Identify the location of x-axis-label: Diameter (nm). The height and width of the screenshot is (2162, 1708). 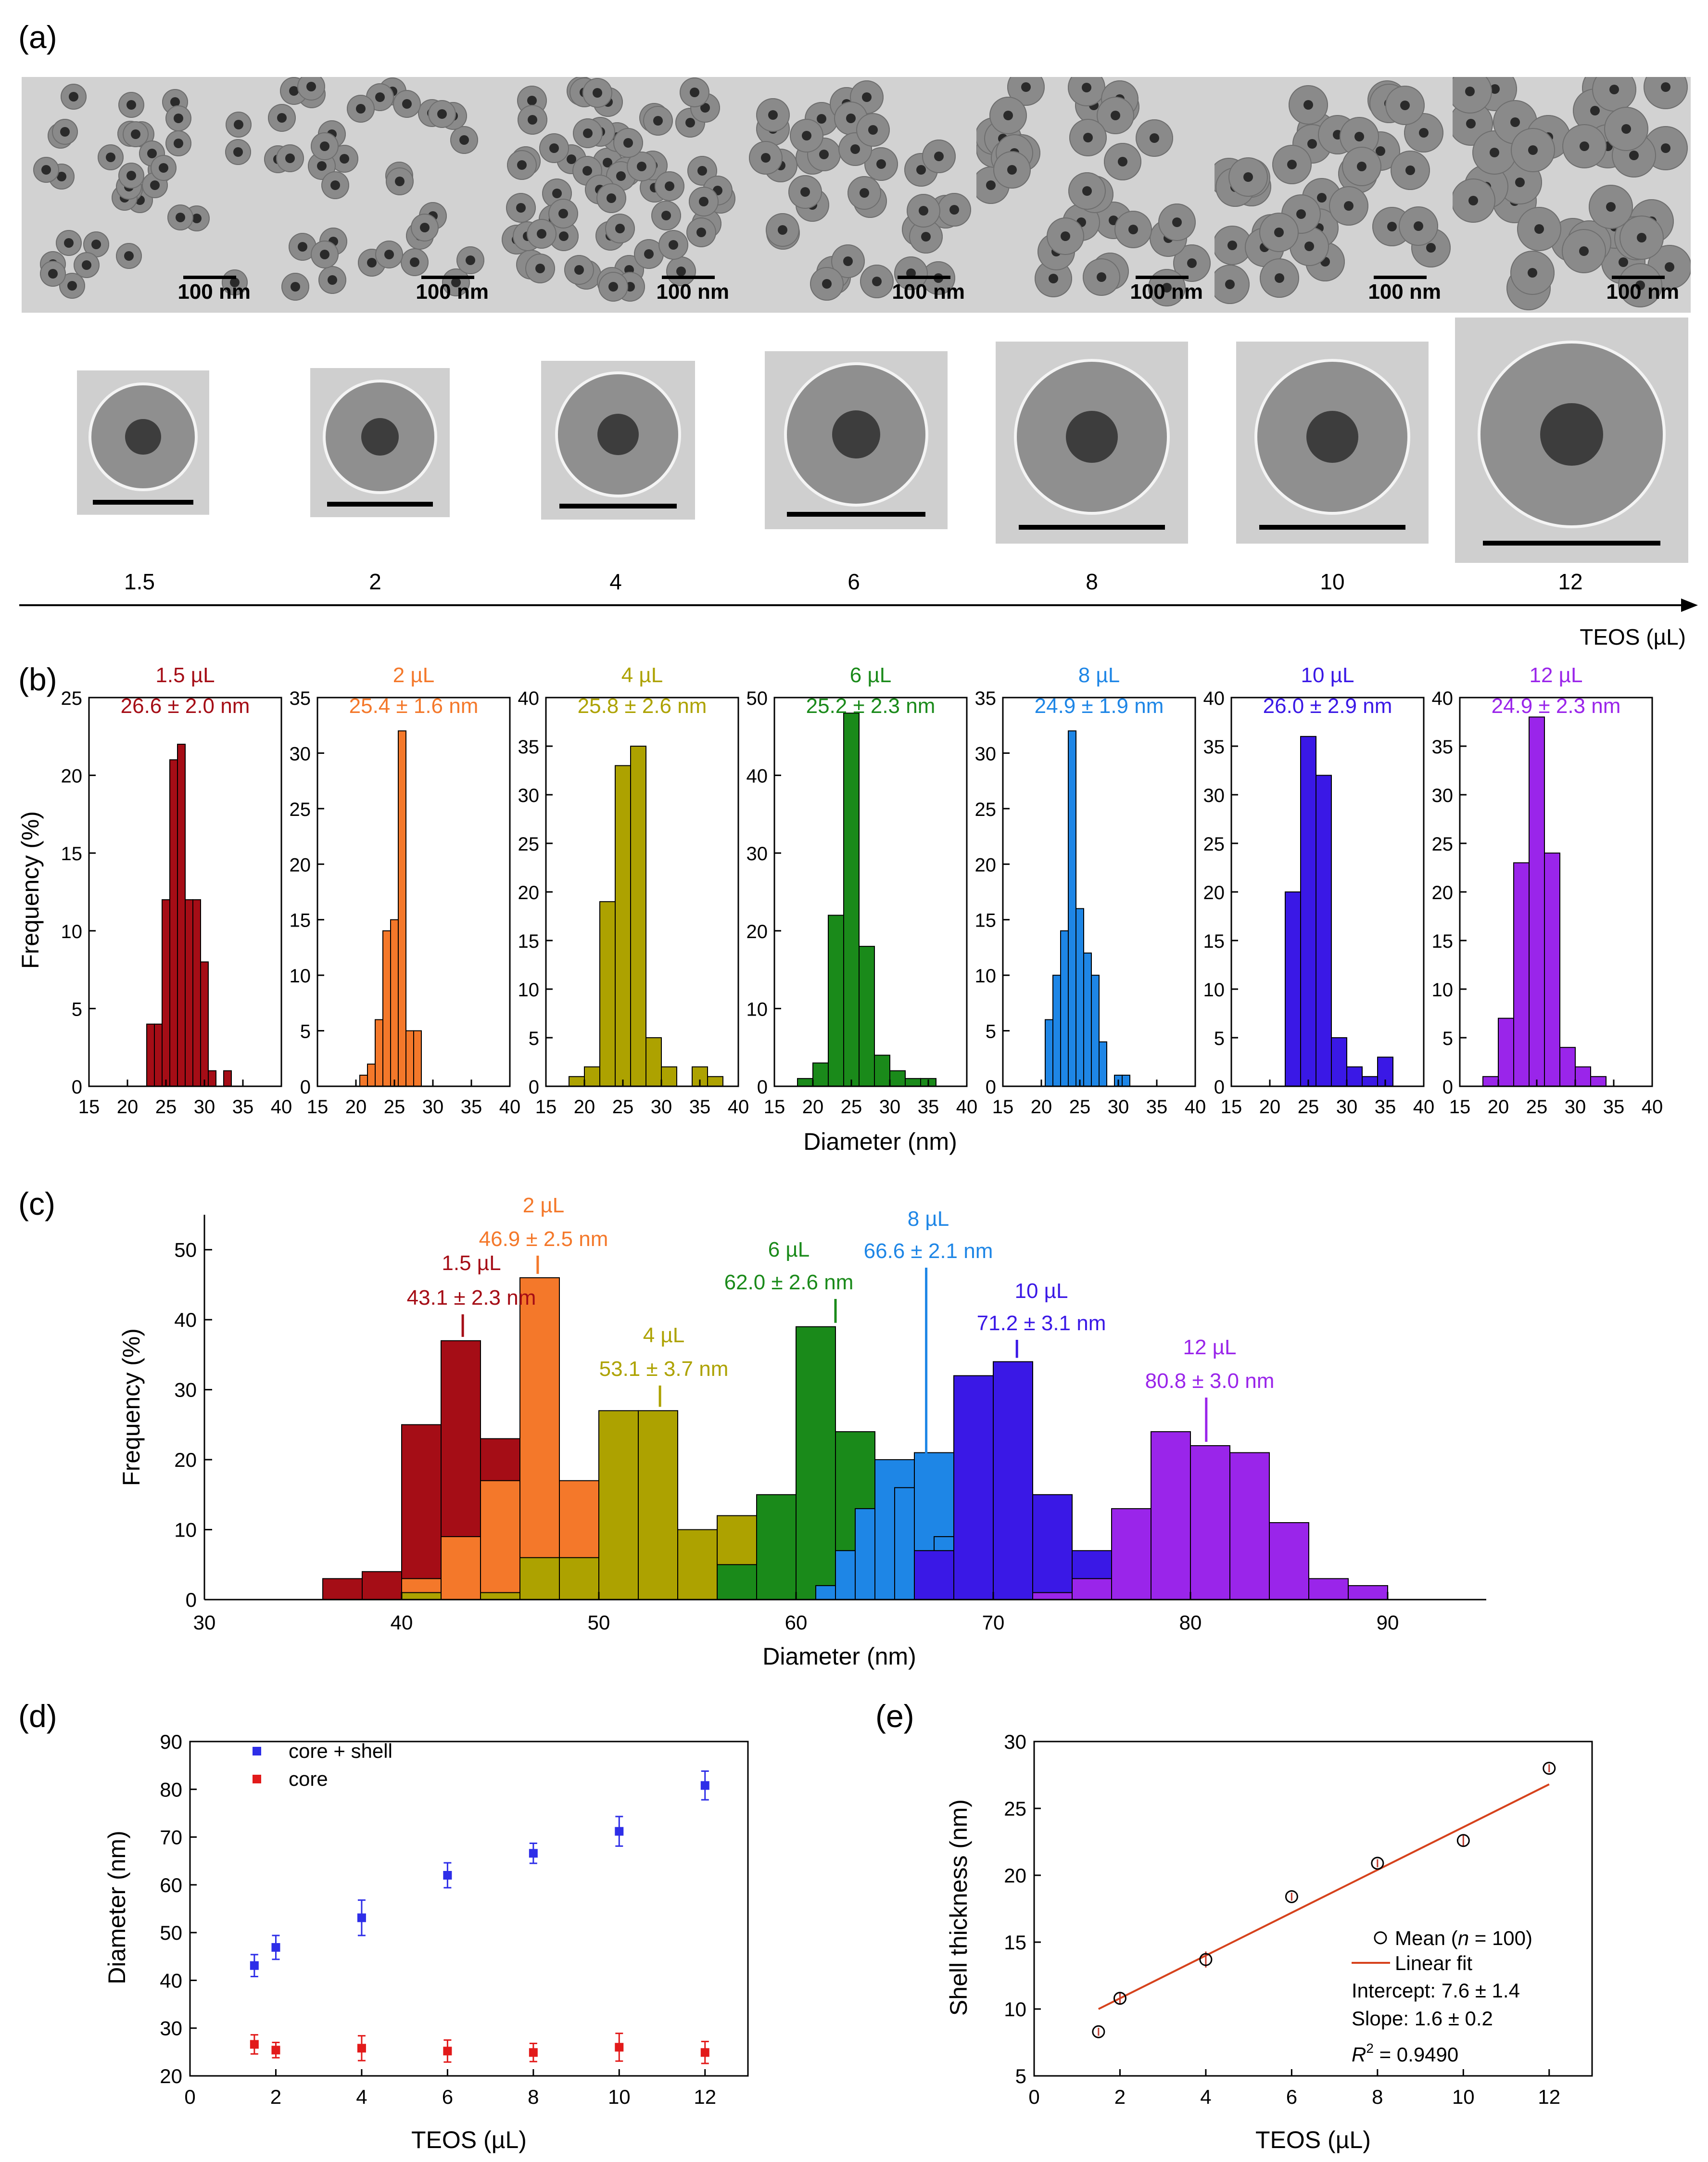
(839, 1656).